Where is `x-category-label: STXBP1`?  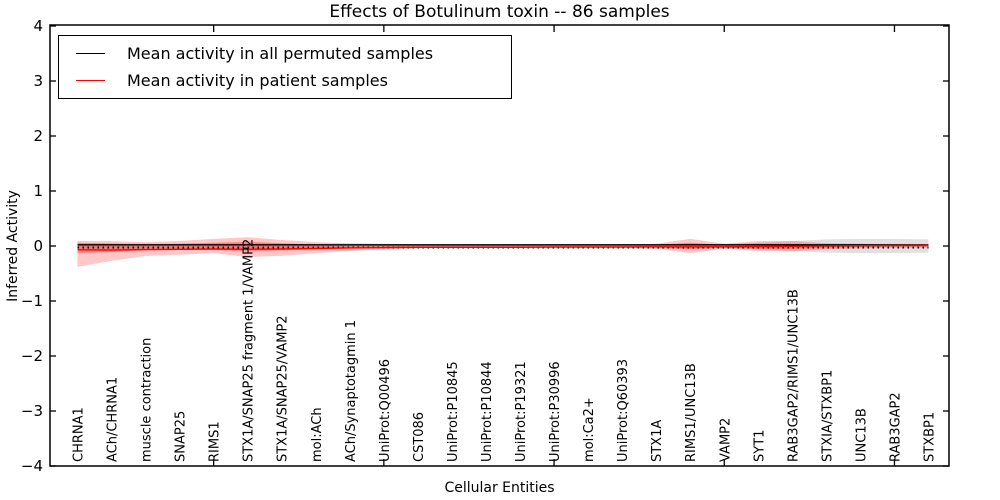 x-category-label: STXBP1 is located at coordinates (930, 437).